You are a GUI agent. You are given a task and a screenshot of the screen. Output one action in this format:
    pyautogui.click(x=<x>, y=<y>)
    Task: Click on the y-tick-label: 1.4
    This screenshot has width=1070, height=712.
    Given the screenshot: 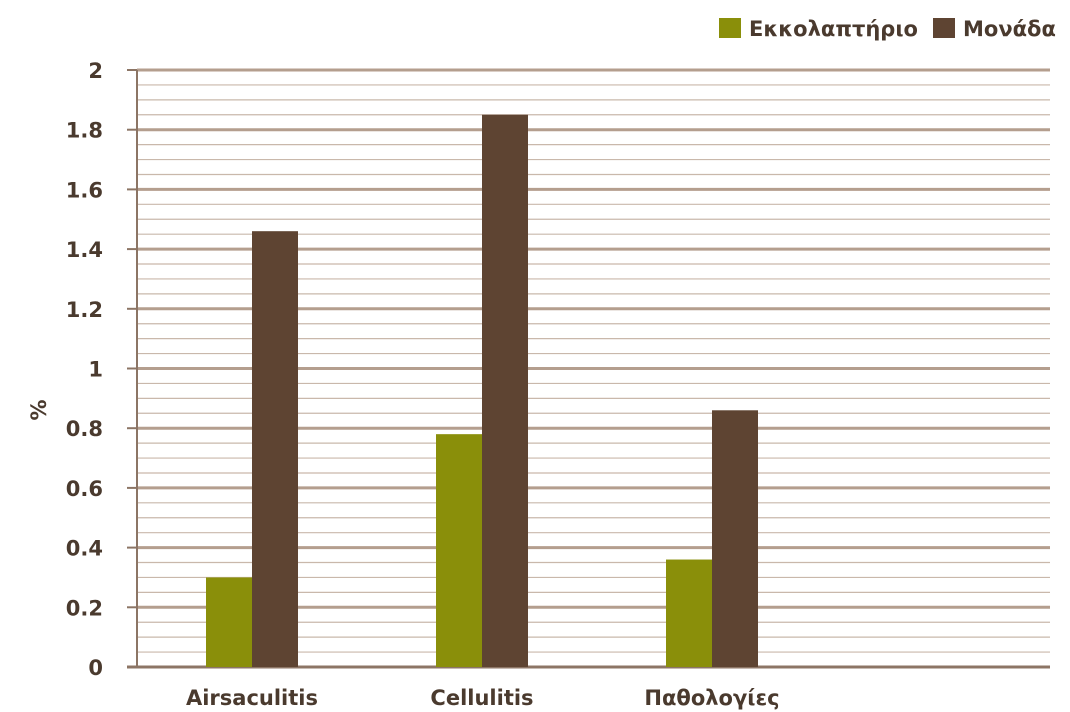 What is the action you would take?
    pyautogui.click(x=84, y=250)
    